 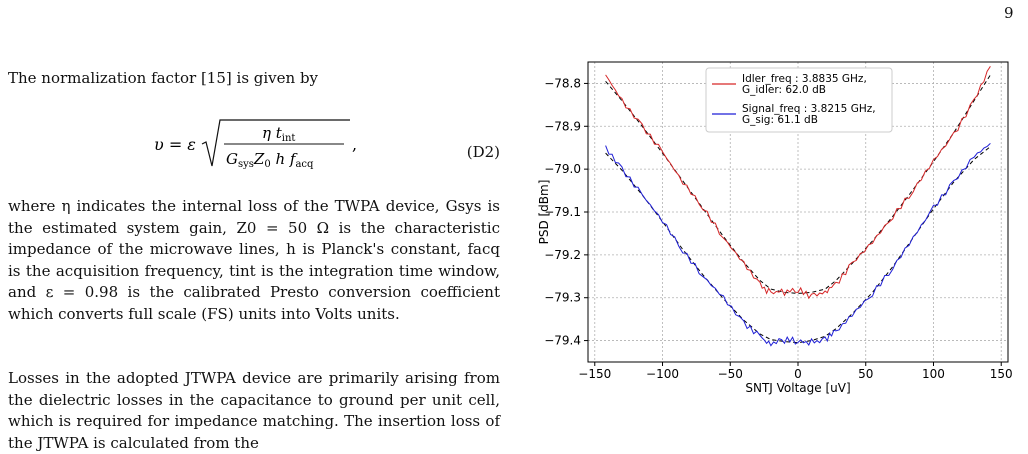 What do you see at coordinates (272, 133) in the screenshot?
I see `eq-numerator: η t` at bounding box center [272, 133].